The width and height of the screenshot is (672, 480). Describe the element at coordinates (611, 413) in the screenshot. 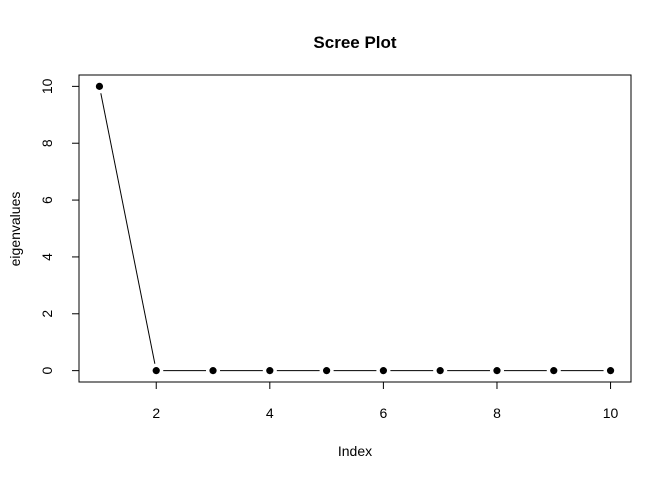

I see `x-tick-label: 10` at that location.